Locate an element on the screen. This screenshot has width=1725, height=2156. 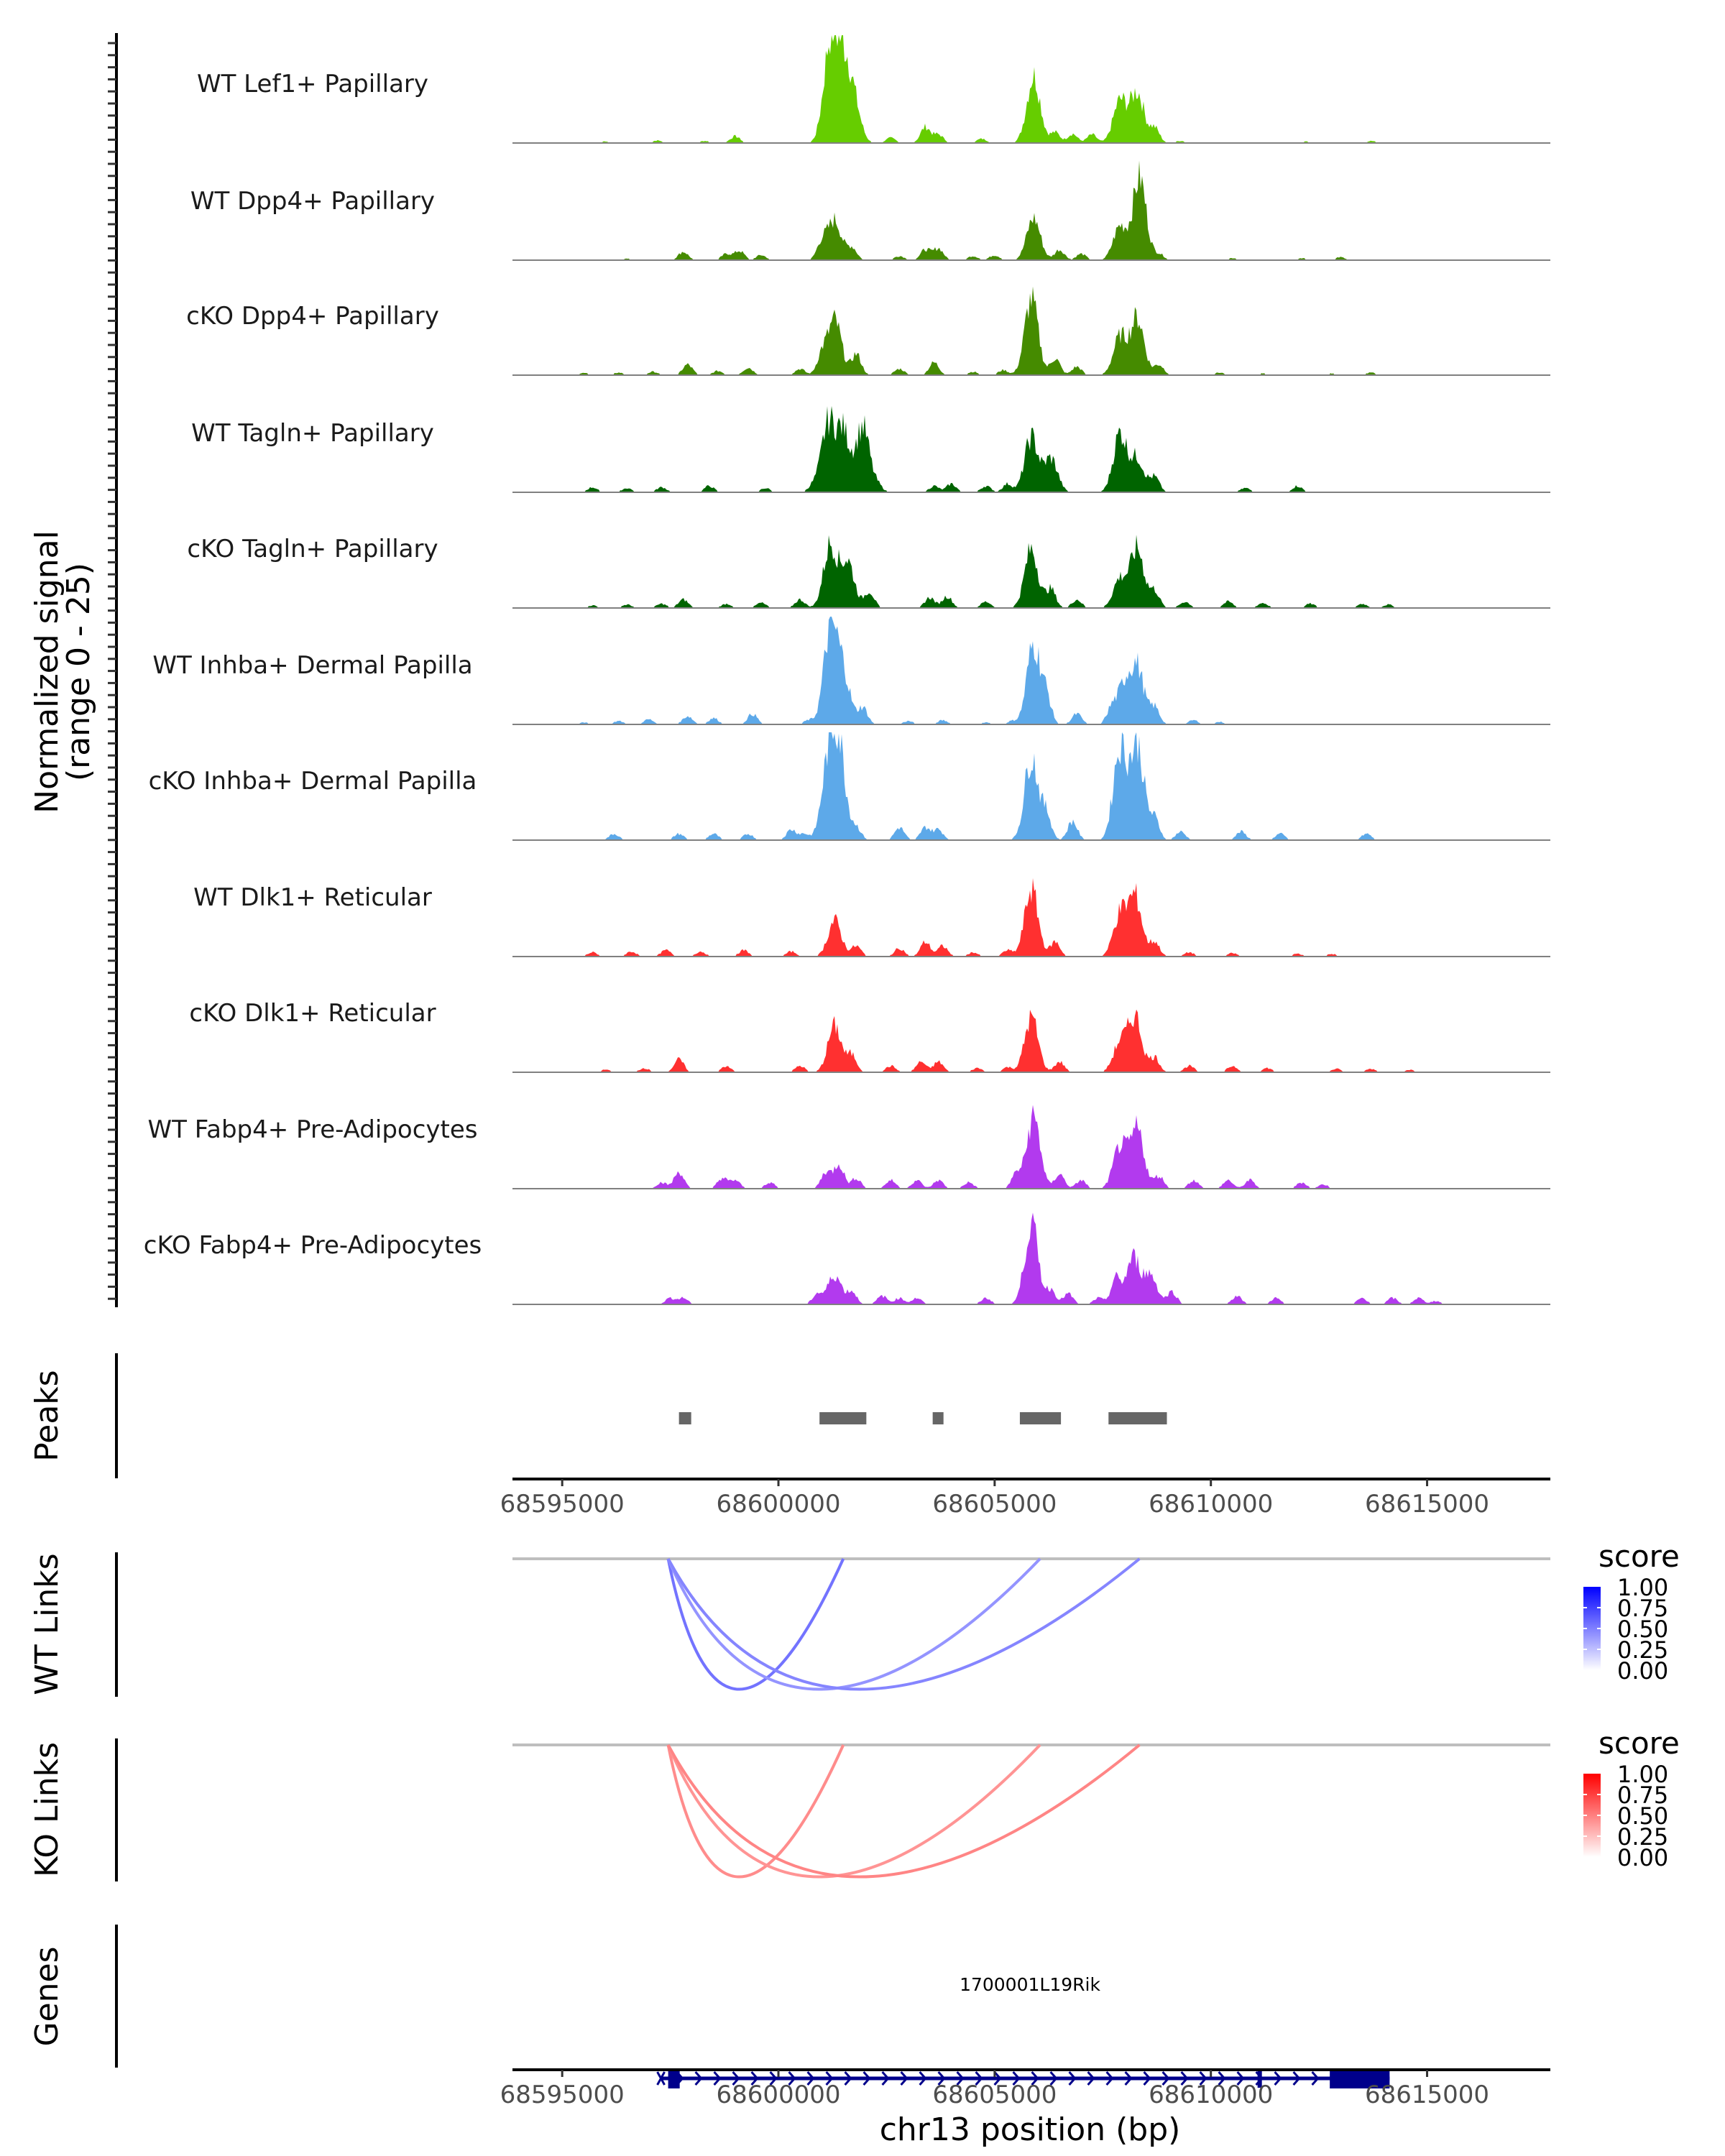
coverage-track: cKO Dlk1+ Reticular is located at coordinates (869, 1036).